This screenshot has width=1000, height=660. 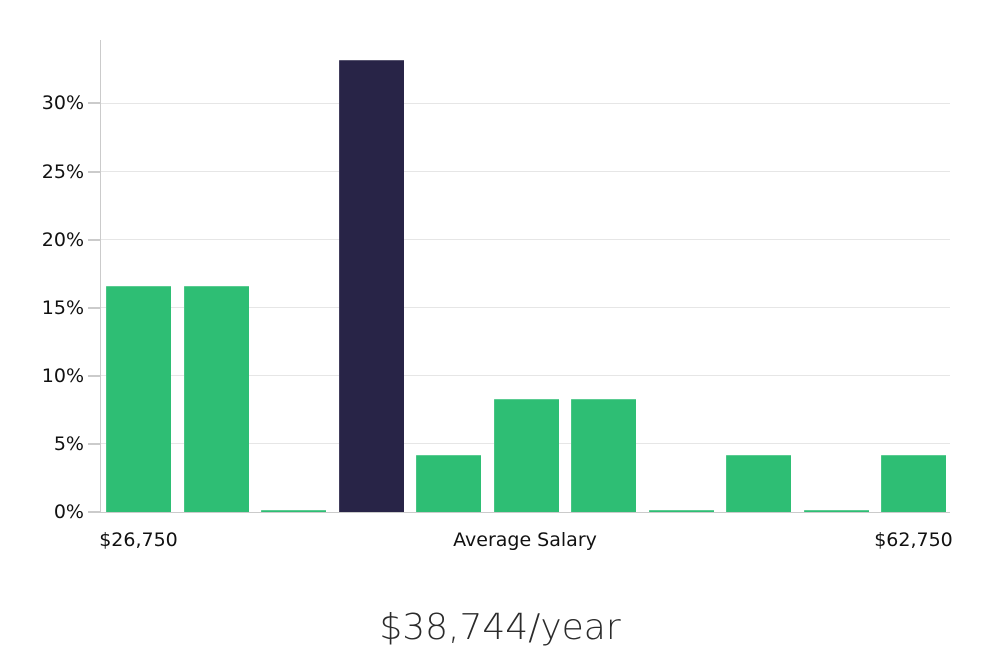 What do you see at coordinates (62, 239) in the screenshot?
I see `y-tick-label: 20%` at bounding box center [62, 239].